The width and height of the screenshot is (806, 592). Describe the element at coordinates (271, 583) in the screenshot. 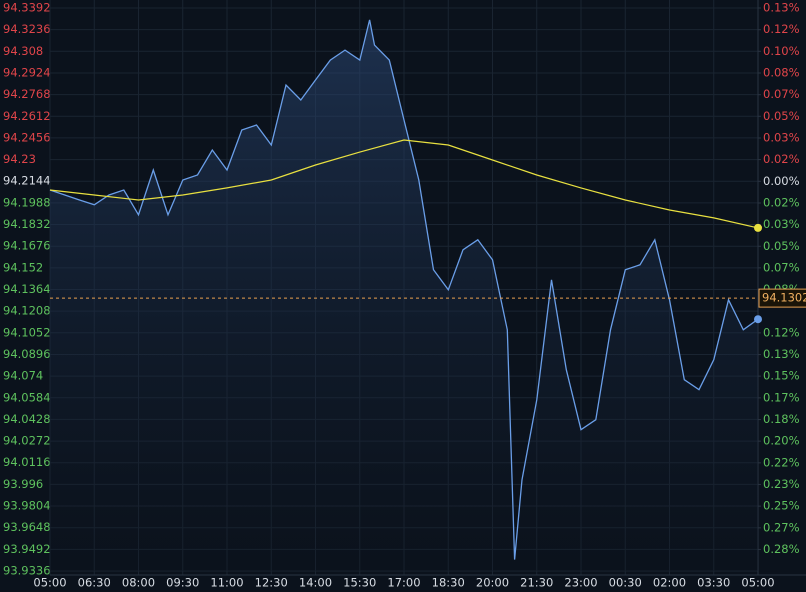

I see `x-tick-label: 12:30` at that location.